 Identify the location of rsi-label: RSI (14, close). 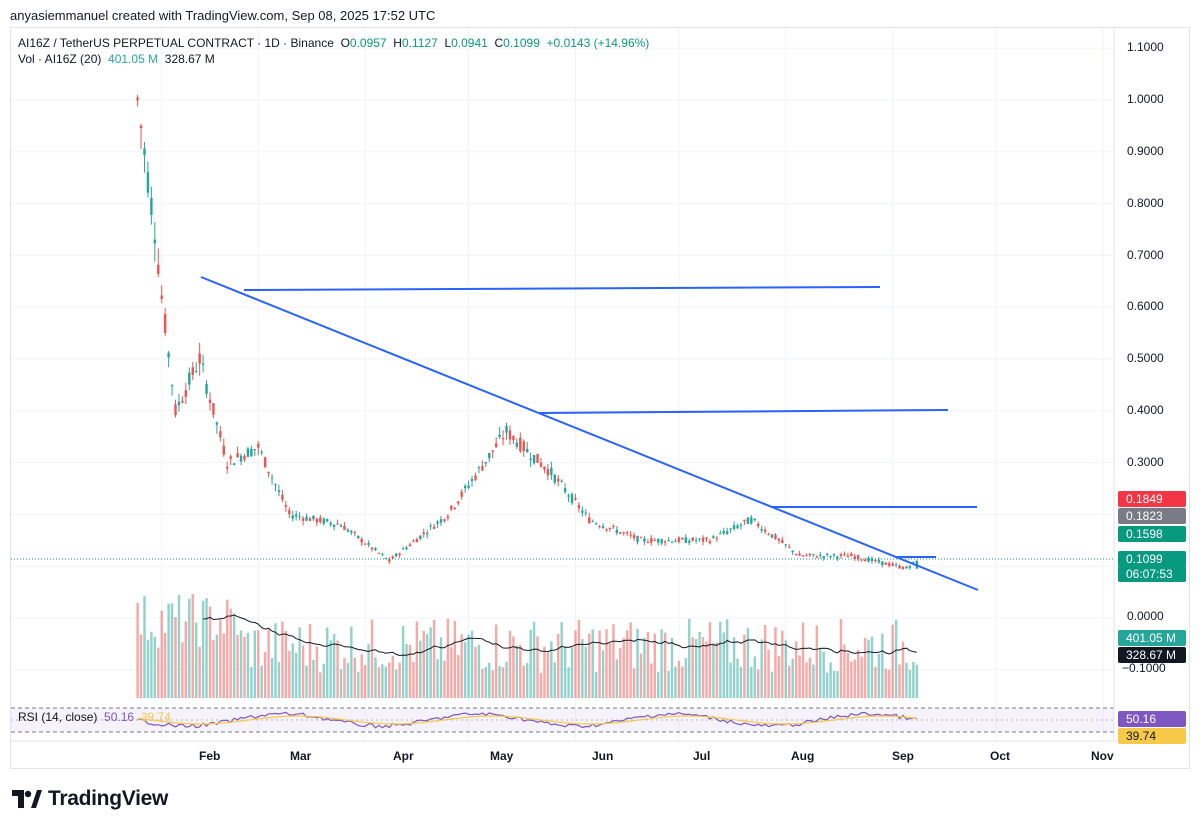
(58, 717).